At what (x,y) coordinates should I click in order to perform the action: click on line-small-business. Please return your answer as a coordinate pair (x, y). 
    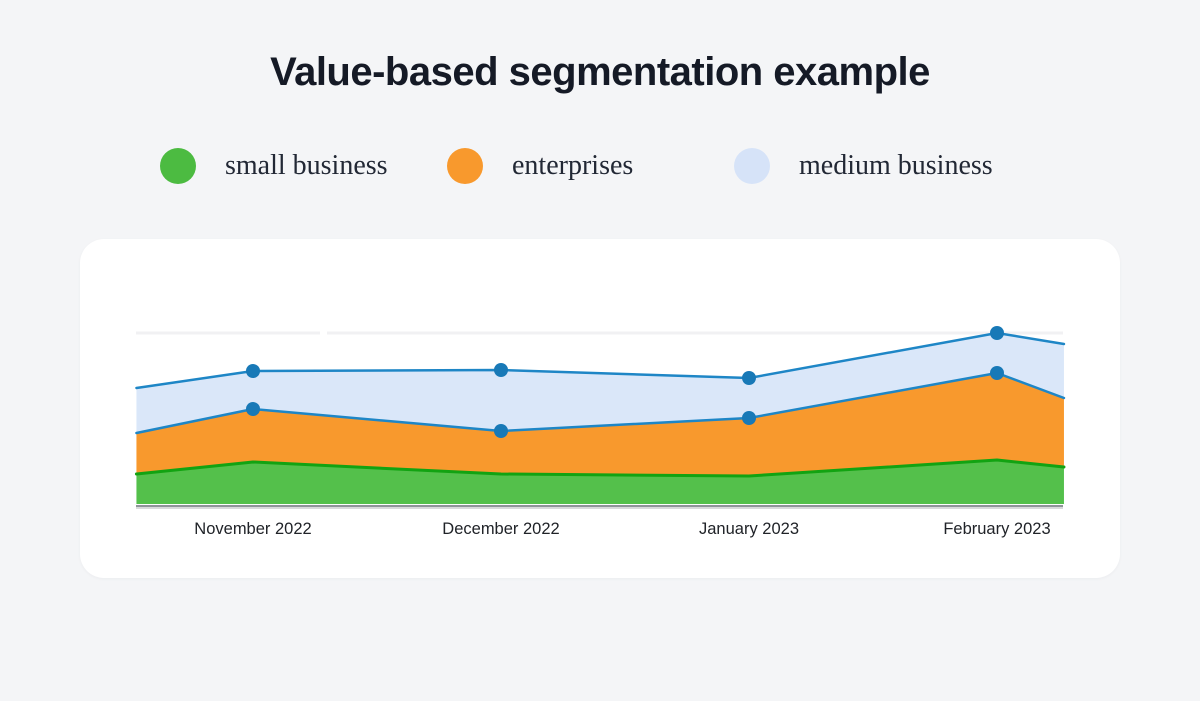
    Looking at the image, I should click on (600, 468).